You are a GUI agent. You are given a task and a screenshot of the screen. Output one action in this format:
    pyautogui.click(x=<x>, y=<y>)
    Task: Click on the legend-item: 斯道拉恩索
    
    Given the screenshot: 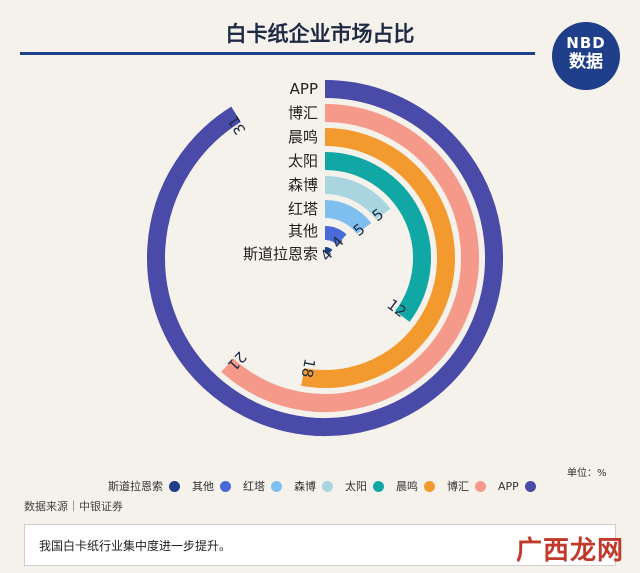 What is the action you would take?
    pyautogui.click(x=144, y=486)
    